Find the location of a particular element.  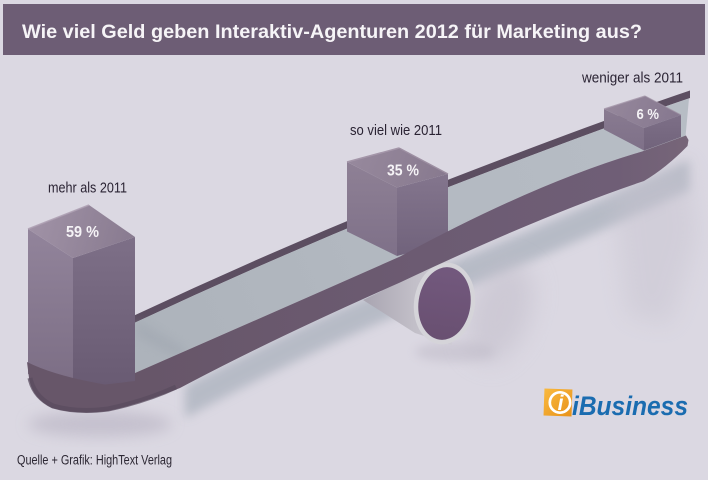

svg-text: i is located at coordinates (561, 403).